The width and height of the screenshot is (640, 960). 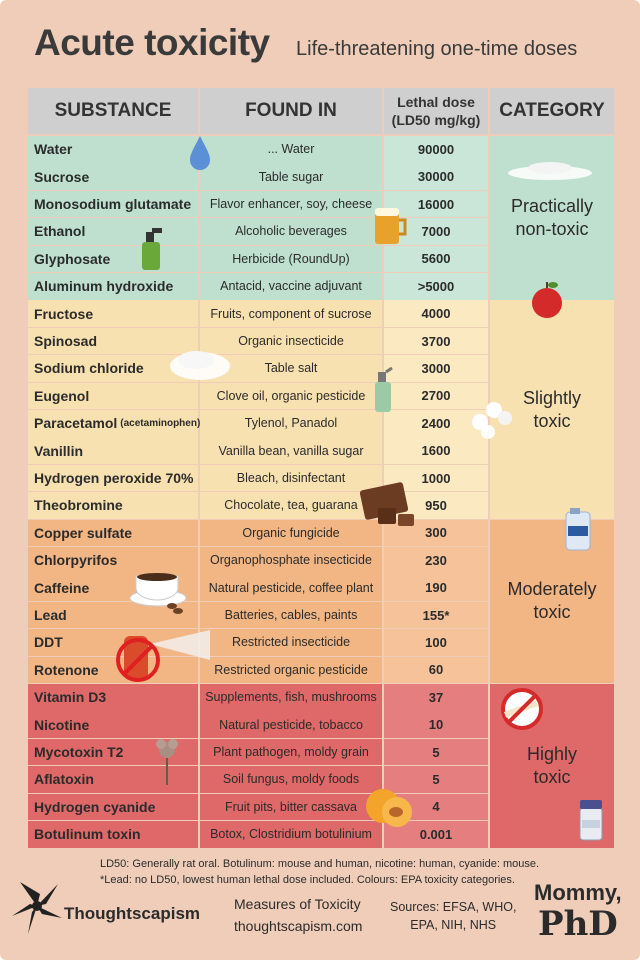 I want to click on found-in-cell: Fruits, component of sucrose, so click(x=291, y=313).